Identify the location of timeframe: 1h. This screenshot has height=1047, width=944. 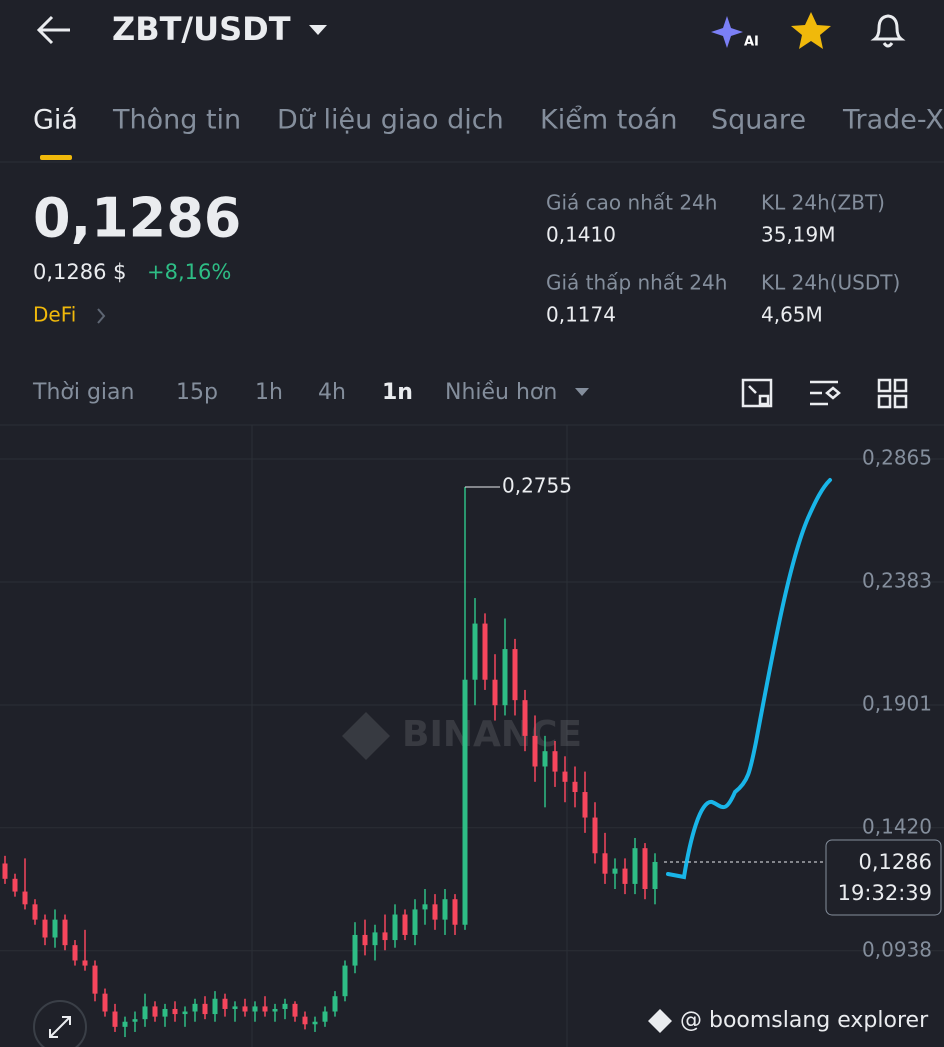
(269, 392).